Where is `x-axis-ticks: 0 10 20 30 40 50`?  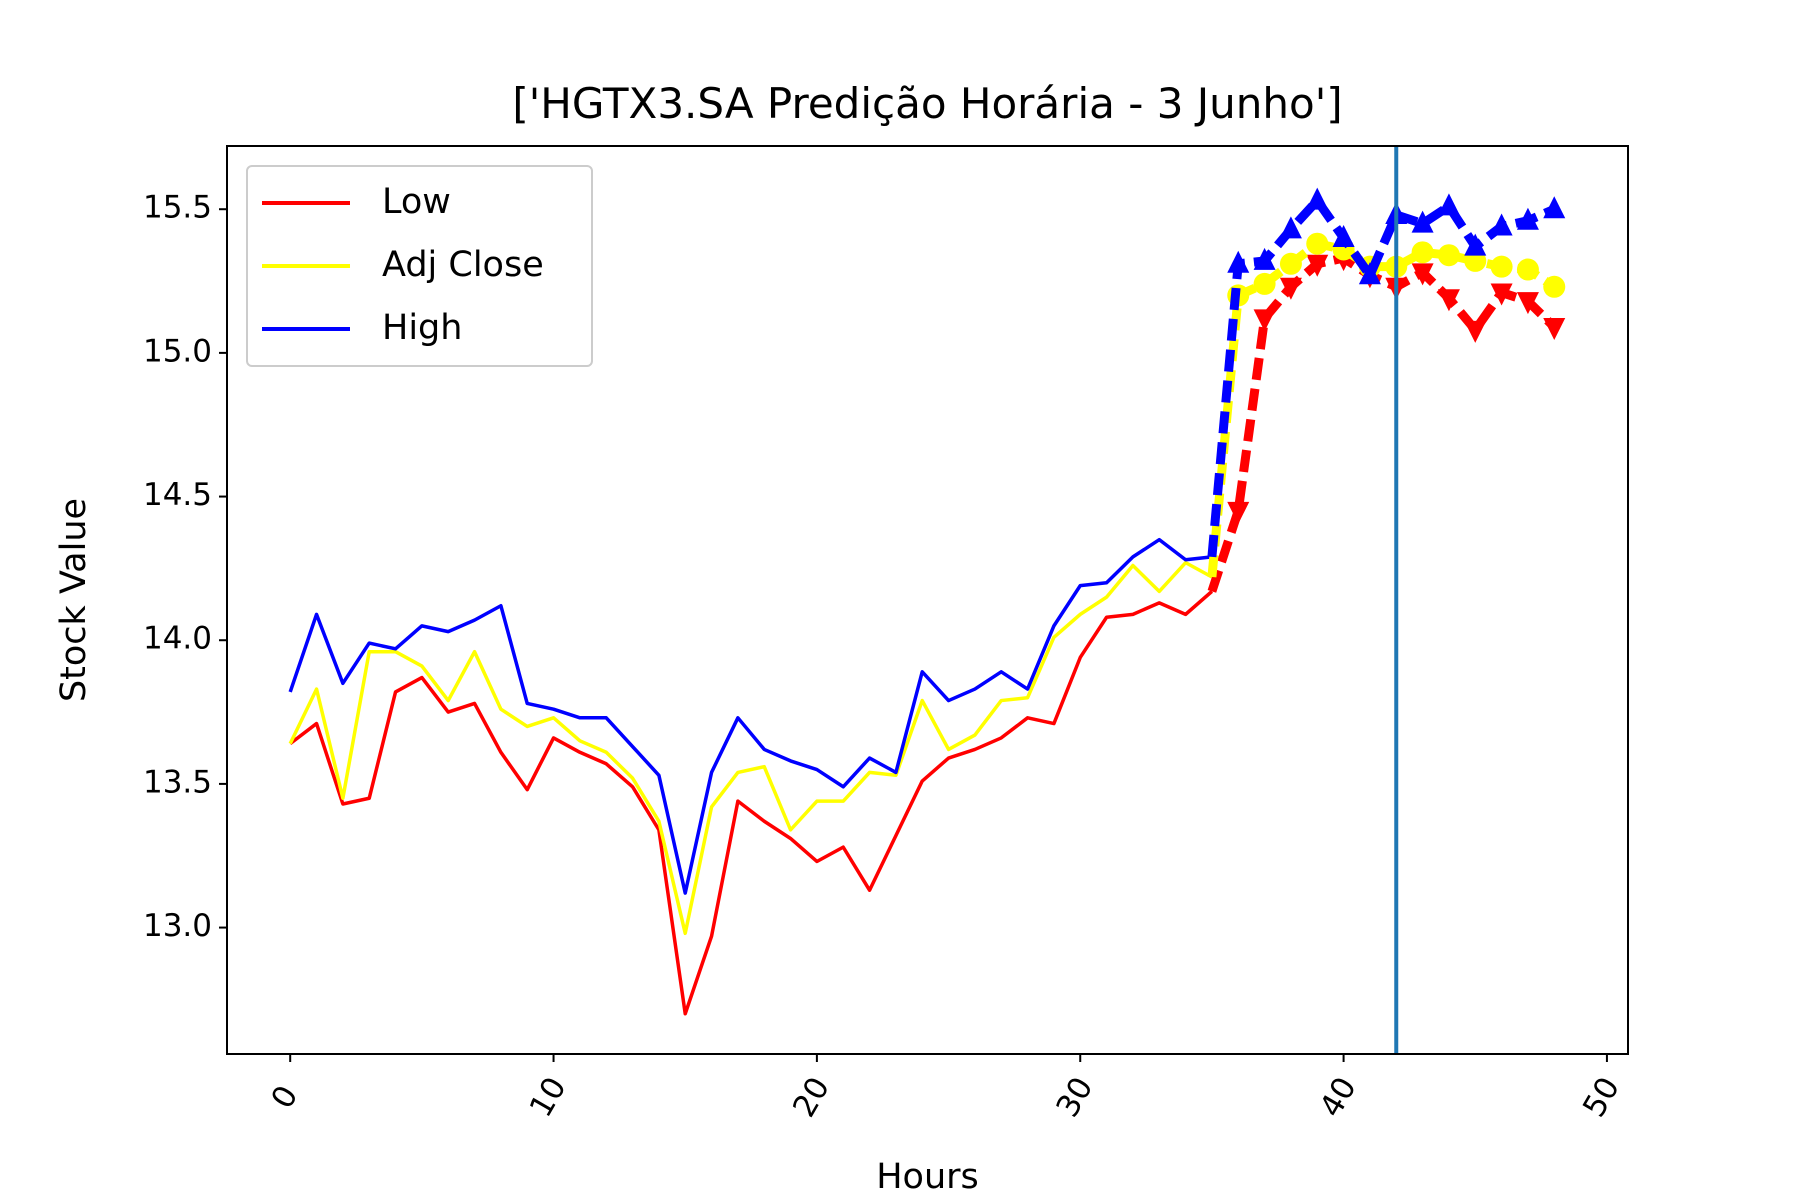 x-axis-ticks: 0 10 20 30 40 50 is located at coordinates (945, 1088).